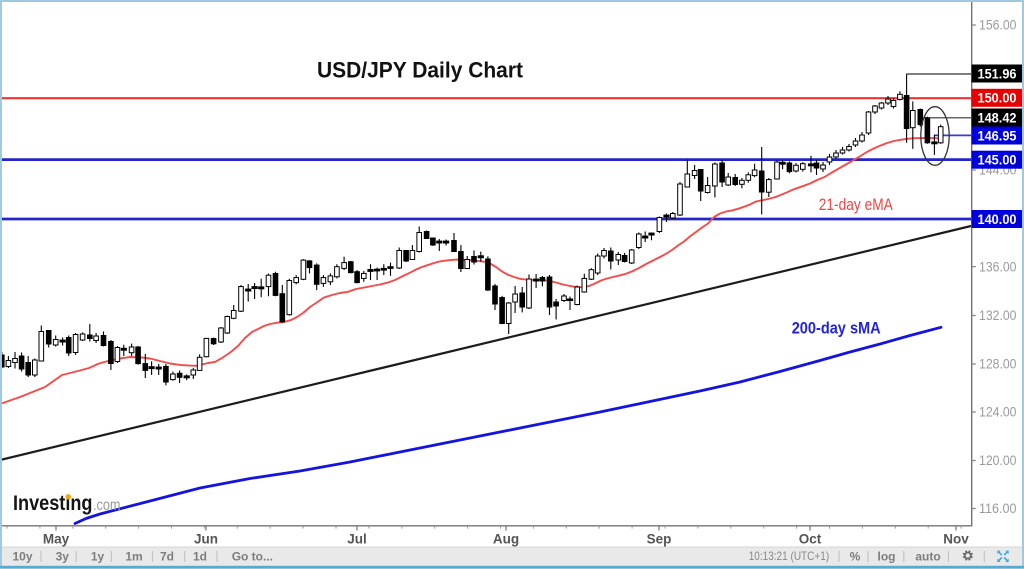 This screenshot has height=569, width=1024. What do you see at coordinates (998, 364) in the screenshot?
I see `svg-text: 128.00` at bounding box center [998, 364].